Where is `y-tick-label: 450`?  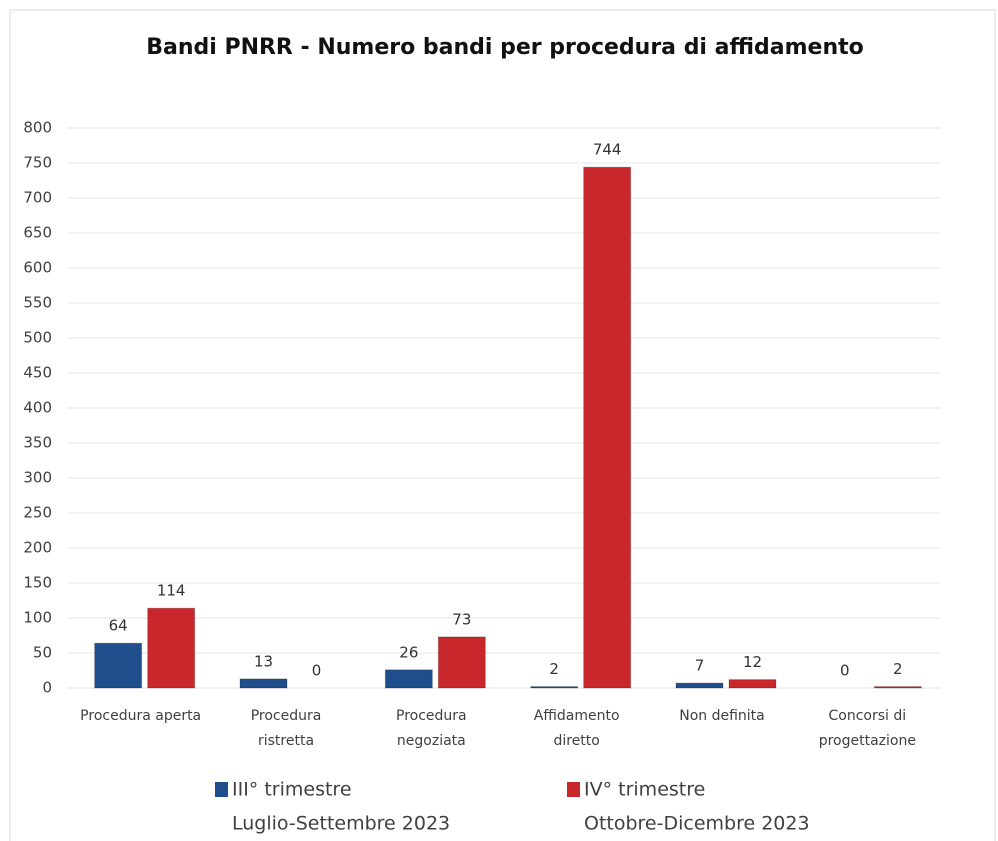
y-tick-label: 450 is located at coordinates (37, 373).